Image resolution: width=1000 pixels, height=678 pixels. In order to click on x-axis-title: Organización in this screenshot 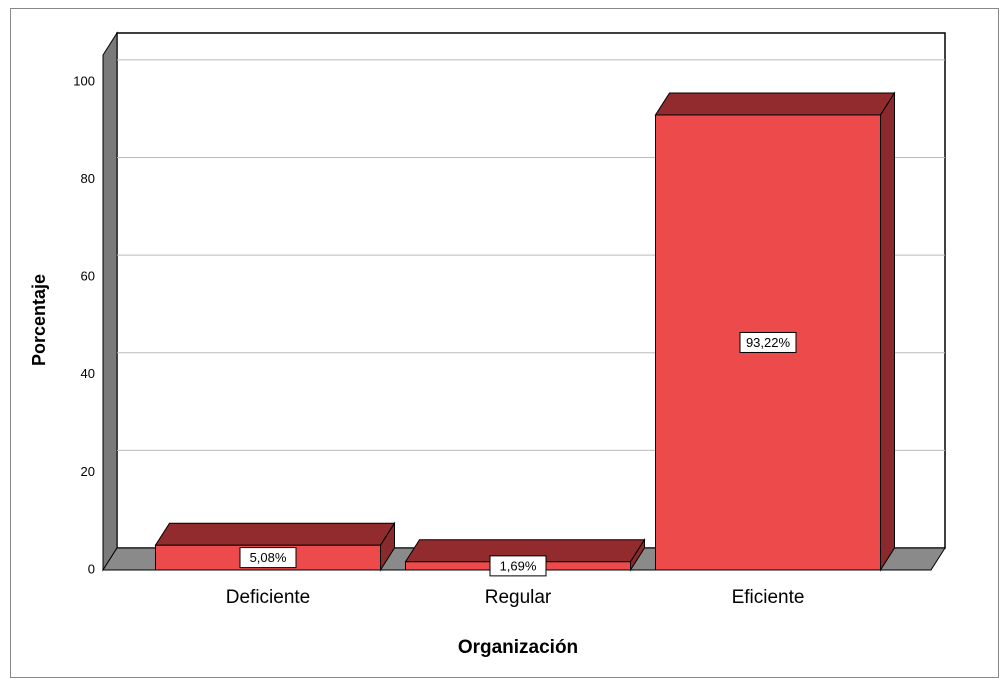, I will do `click(518, 647)`.